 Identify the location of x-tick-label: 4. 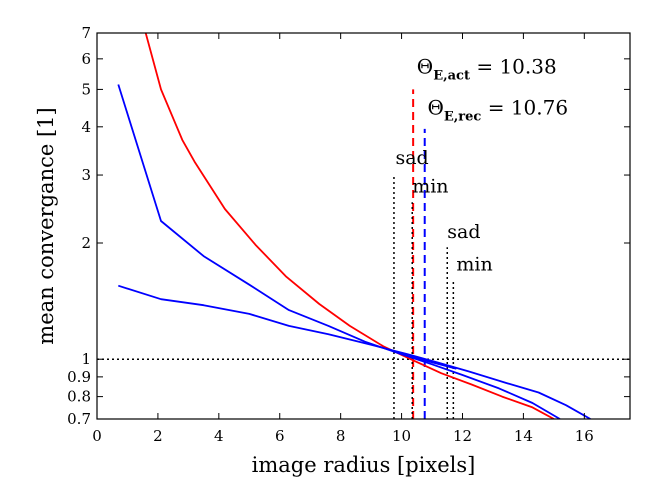
(219, 436).